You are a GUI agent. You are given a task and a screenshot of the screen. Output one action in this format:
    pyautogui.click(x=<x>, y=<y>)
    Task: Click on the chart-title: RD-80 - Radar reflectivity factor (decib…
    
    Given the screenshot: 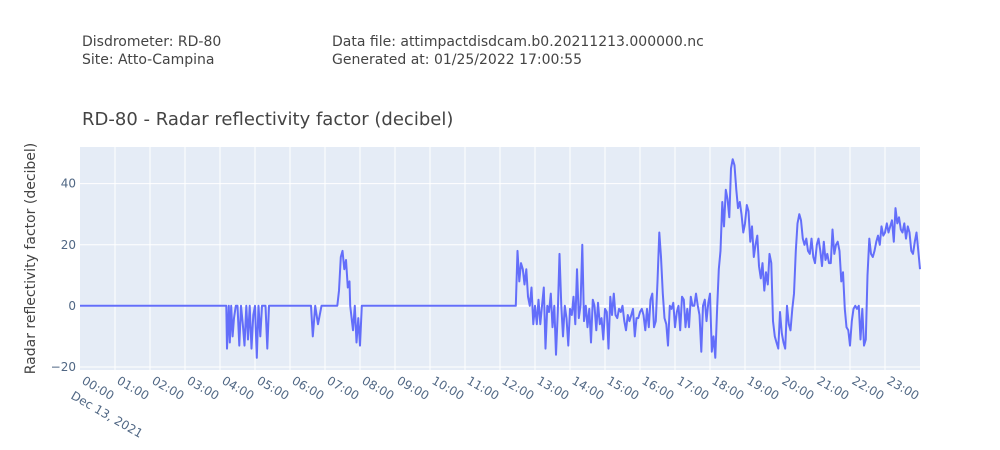 What is the action you would take?
    pyautogui.click(x=268, y=119)
    